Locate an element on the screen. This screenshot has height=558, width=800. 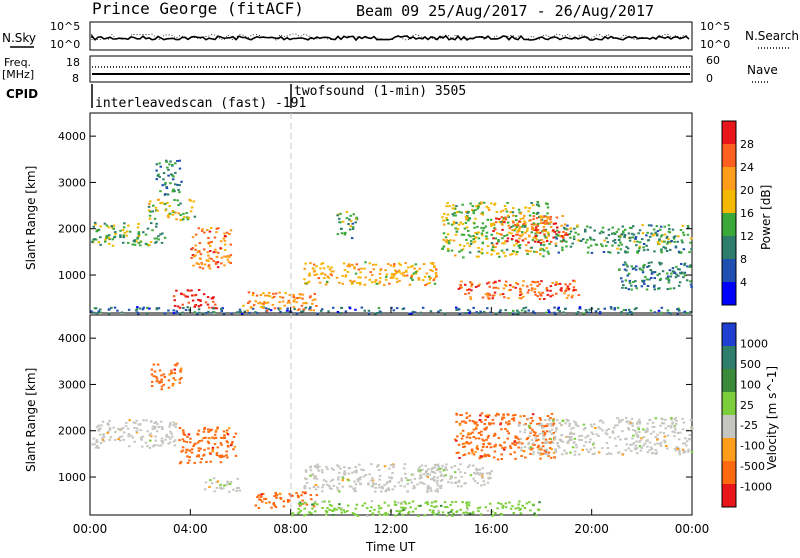
colorbar-swatch is located at coordinates (729, 404).